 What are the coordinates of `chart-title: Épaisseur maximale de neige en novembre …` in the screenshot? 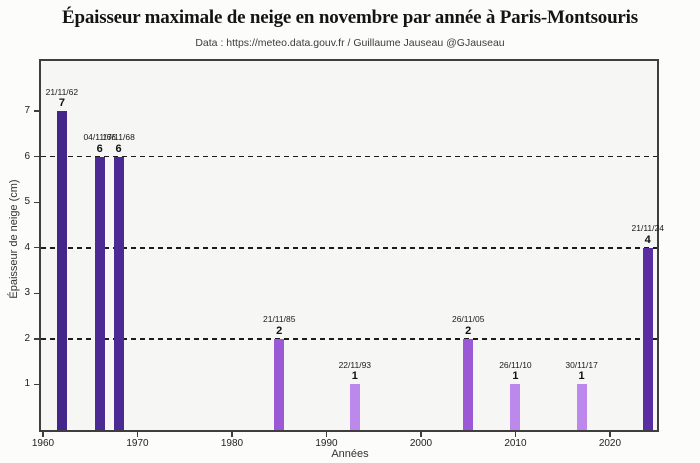 It's located at (350, 17).